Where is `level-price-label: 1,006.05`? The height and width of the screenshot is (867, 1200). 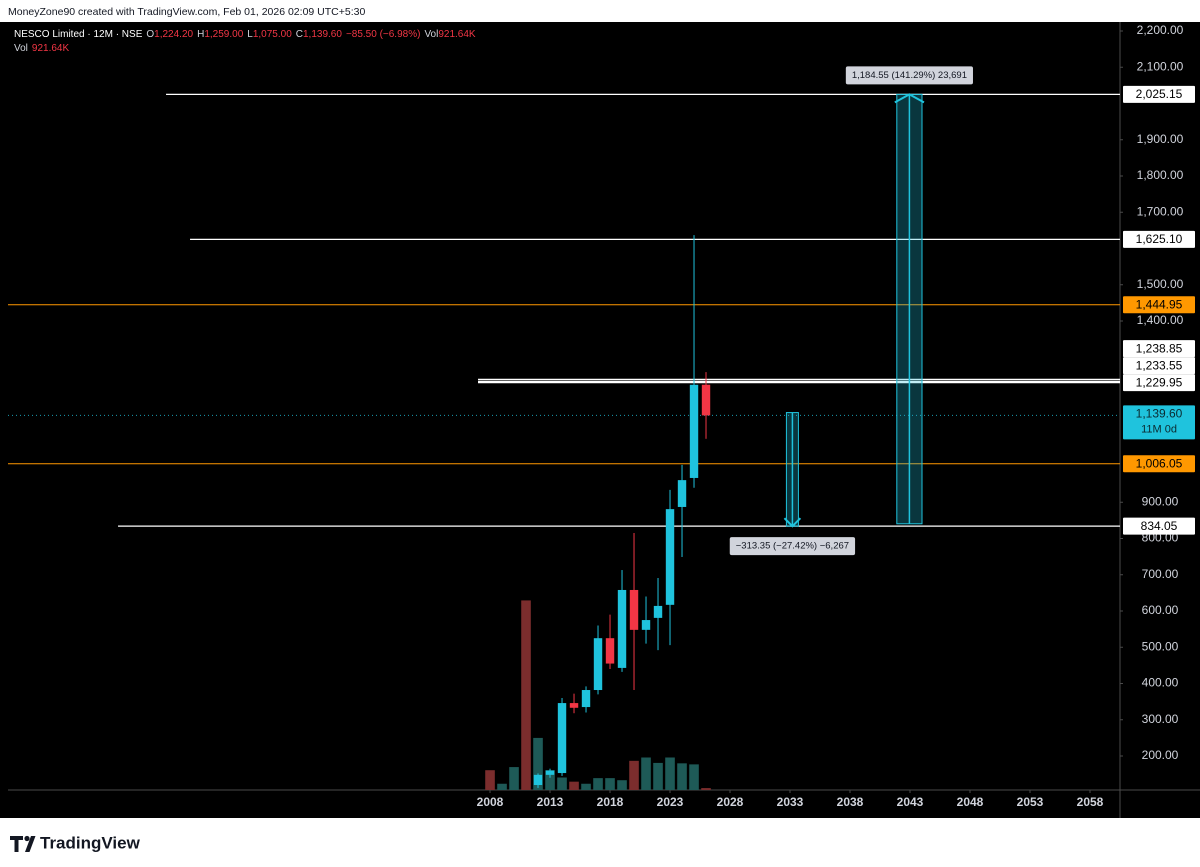 level-price-label: 1,006.05 is located at coordinates (1159, 463).